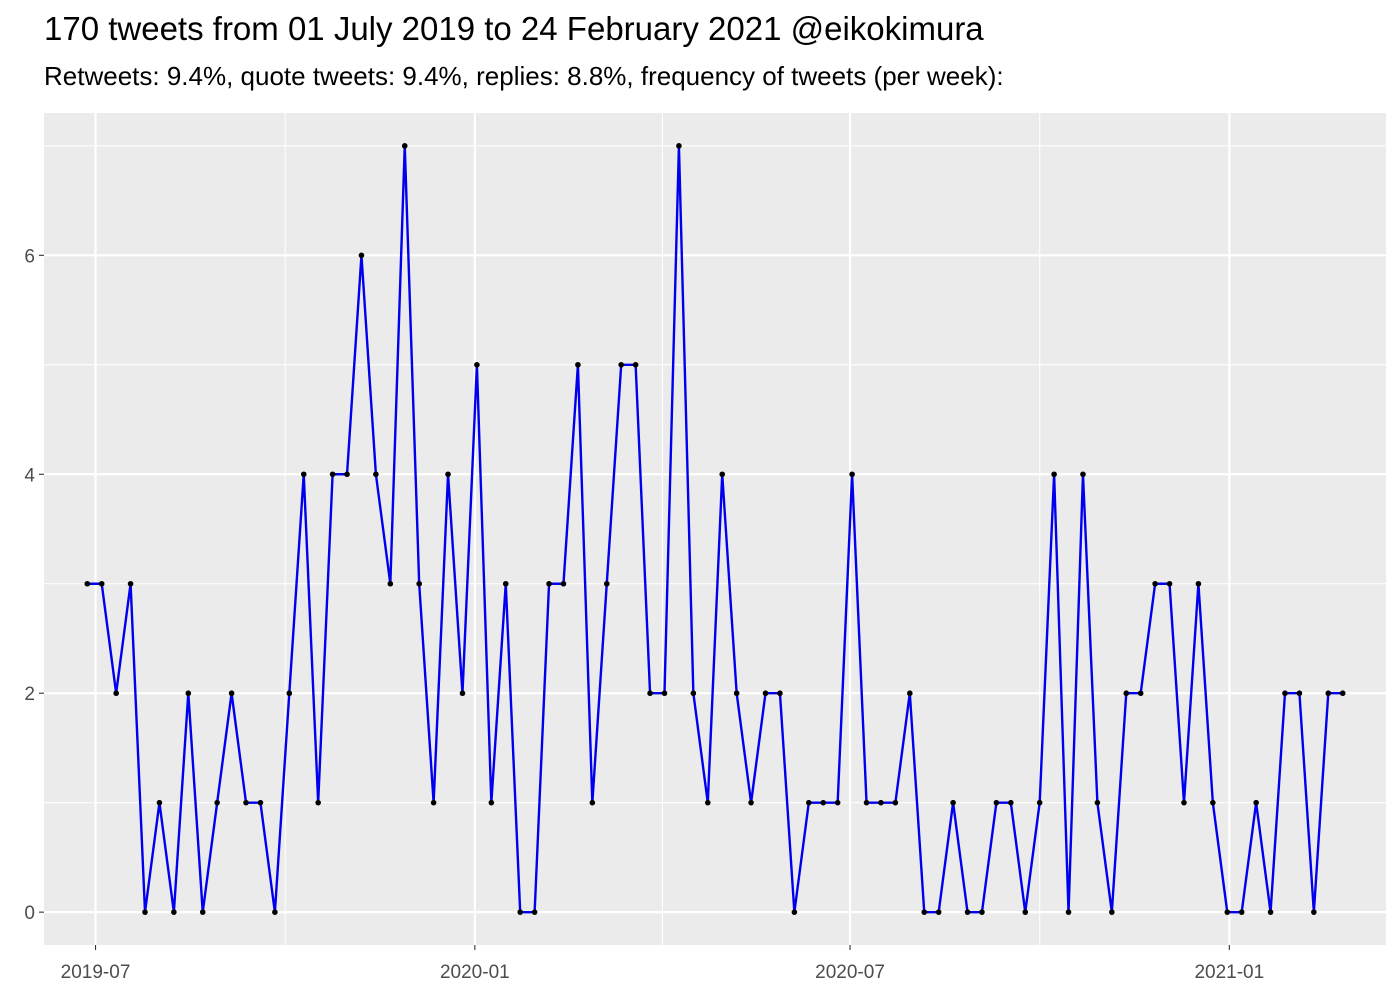 The image size is (1400, 1000). I want to click on y-tick-label: 0, so click(29, 913).